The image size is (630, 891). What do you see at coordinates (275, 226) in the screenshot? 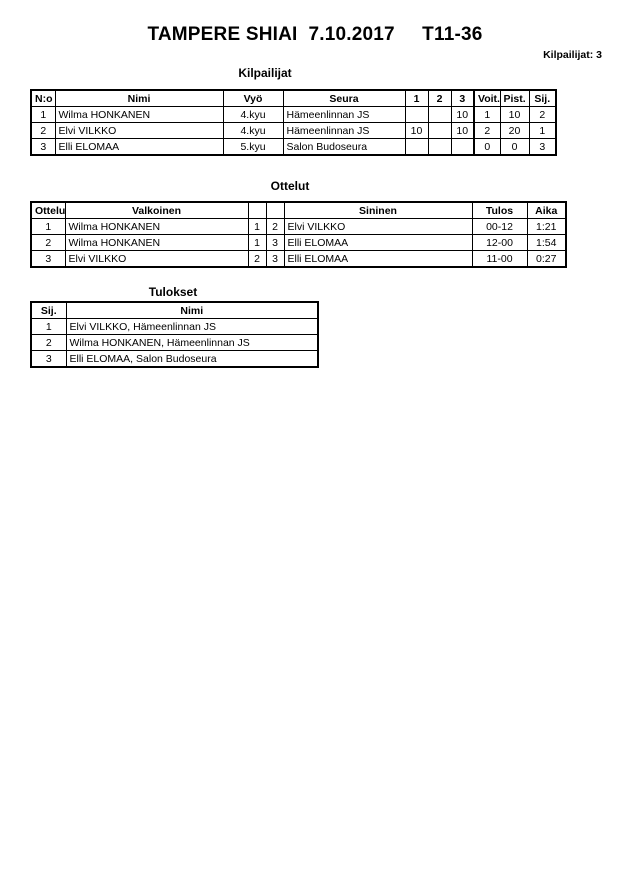
I see `cell-blue-no: 2` at bounding box center [275, 226].